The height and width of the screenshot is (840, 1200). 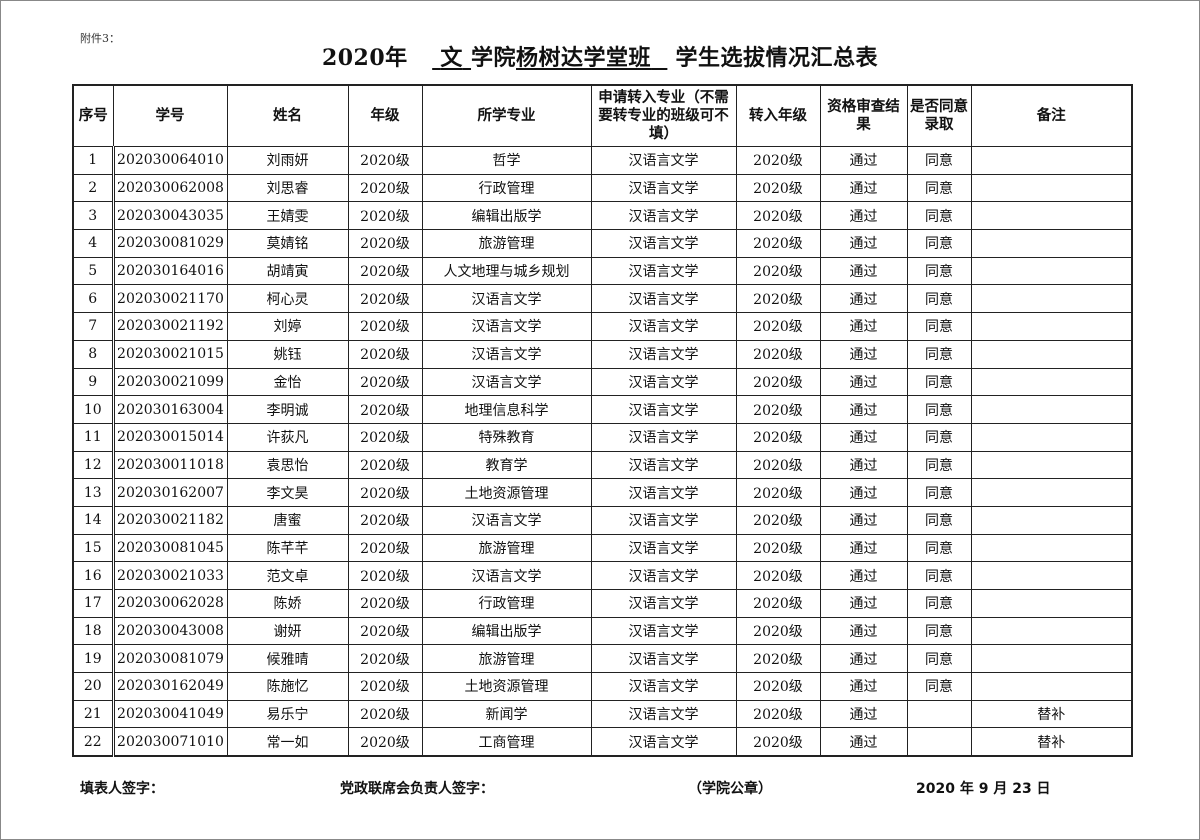 I want to click on header-student-id: 学号, so click(x=170, y=115).